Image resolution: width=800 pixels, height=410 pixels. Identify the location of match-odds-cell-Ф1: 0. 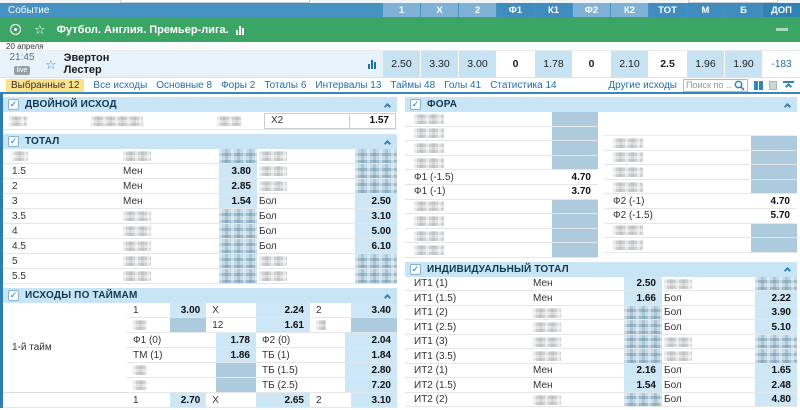
(515, 64).